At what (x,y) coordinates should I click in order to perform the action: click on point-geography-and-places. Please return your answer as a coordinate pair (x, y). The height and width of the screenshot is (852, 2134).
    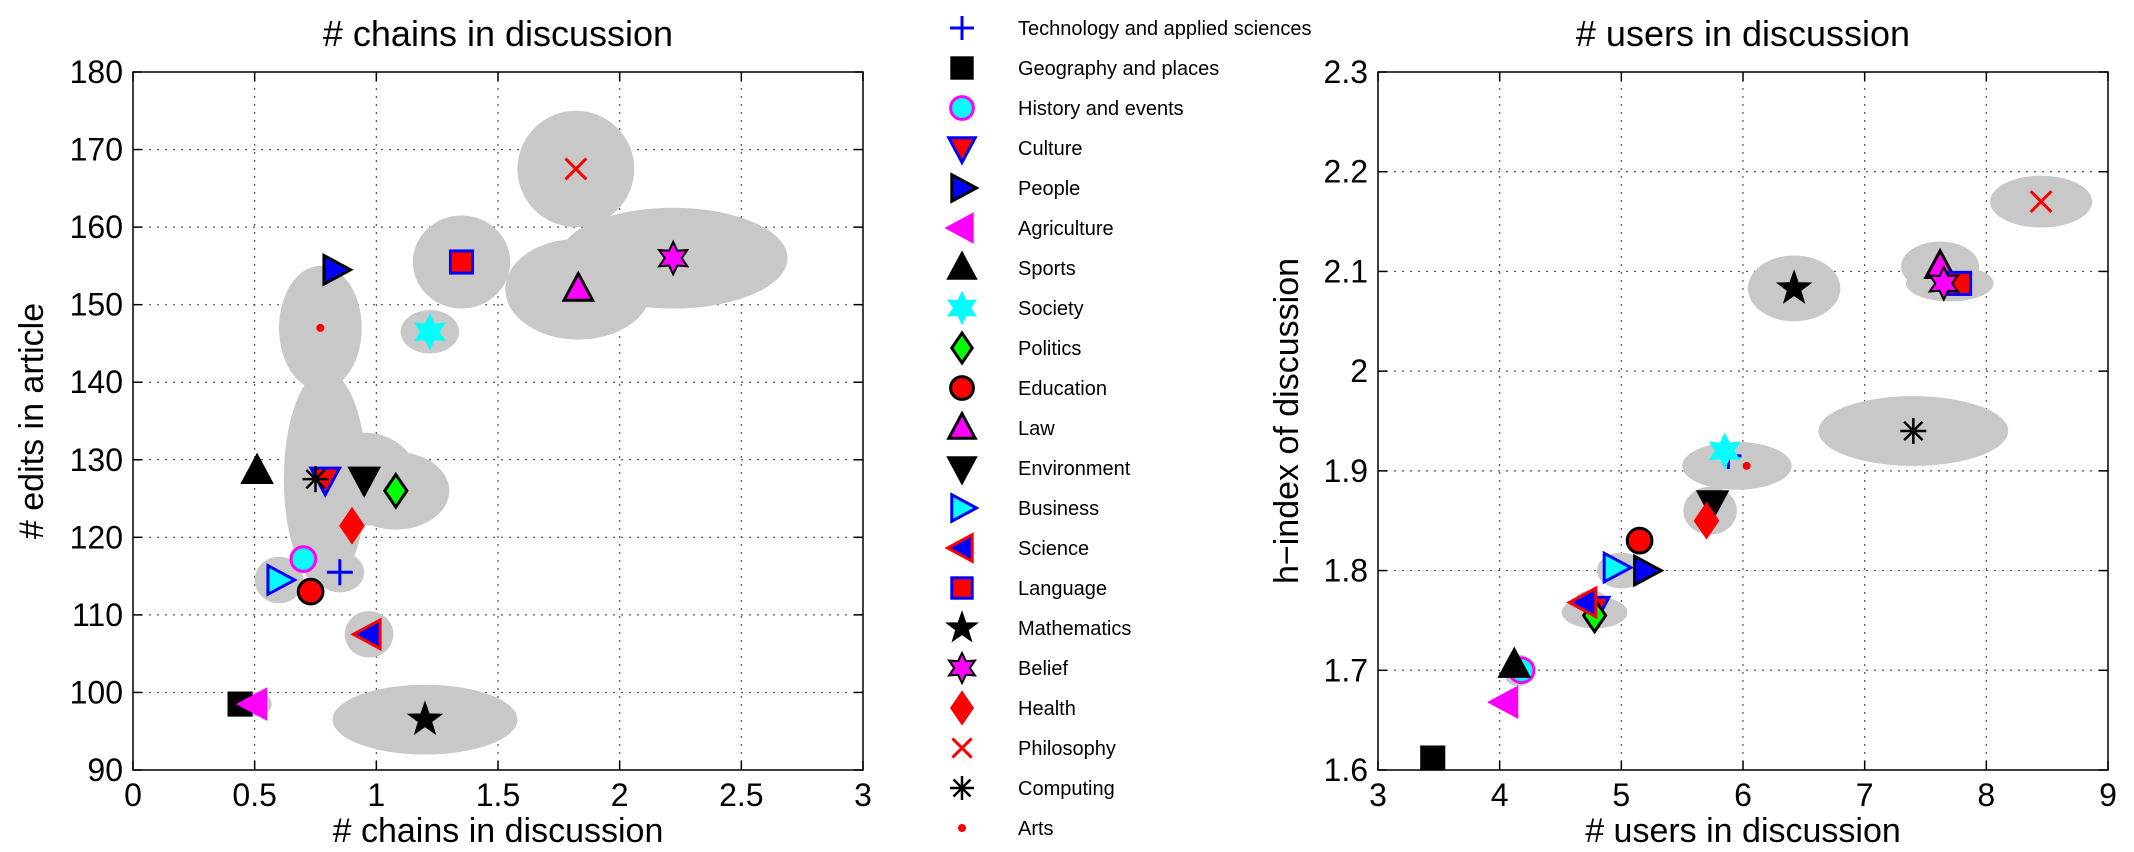
    Looking at the image, I should click on (1433, 758).